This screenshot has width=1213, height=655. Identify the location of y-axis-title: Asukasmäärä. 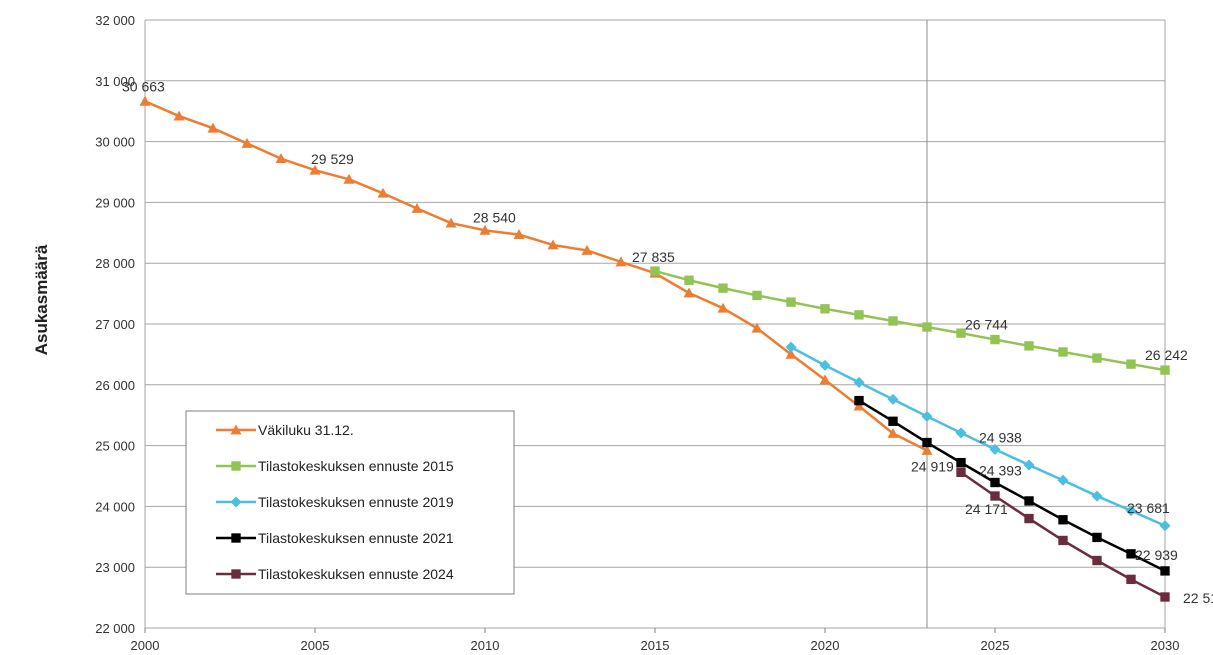
(41, 299).